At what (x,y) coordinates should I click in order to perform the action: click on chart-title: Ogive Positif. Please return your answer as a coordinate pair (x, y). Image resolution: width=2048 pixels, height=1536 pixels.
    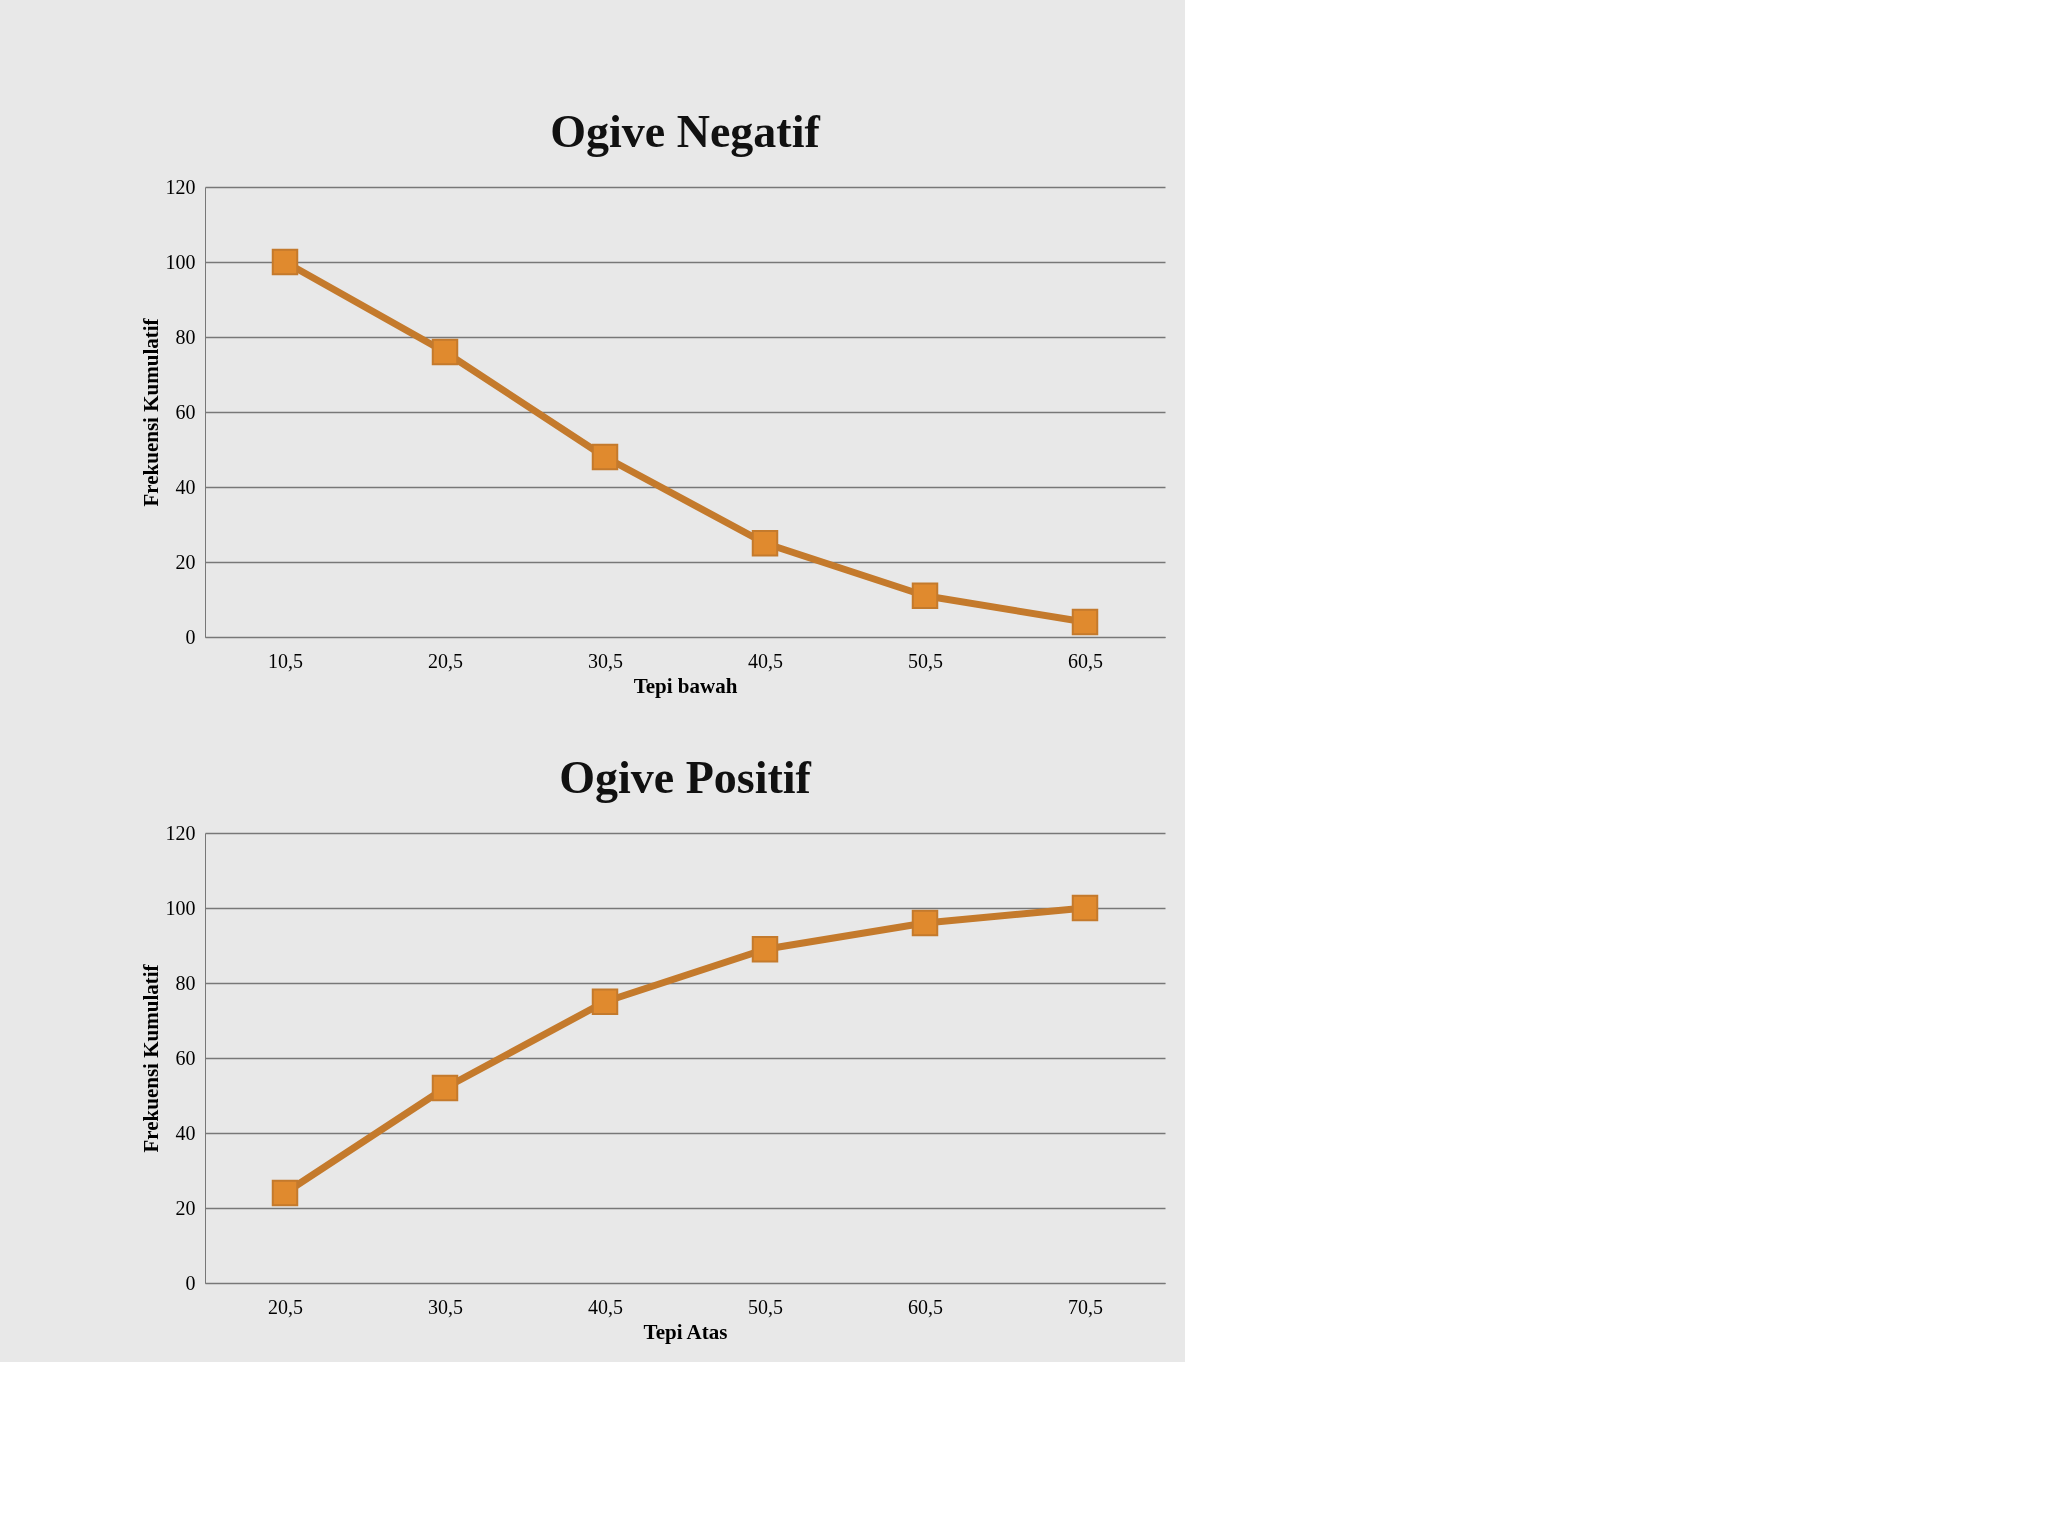
    Looking at the image, I should click on (685, 777).